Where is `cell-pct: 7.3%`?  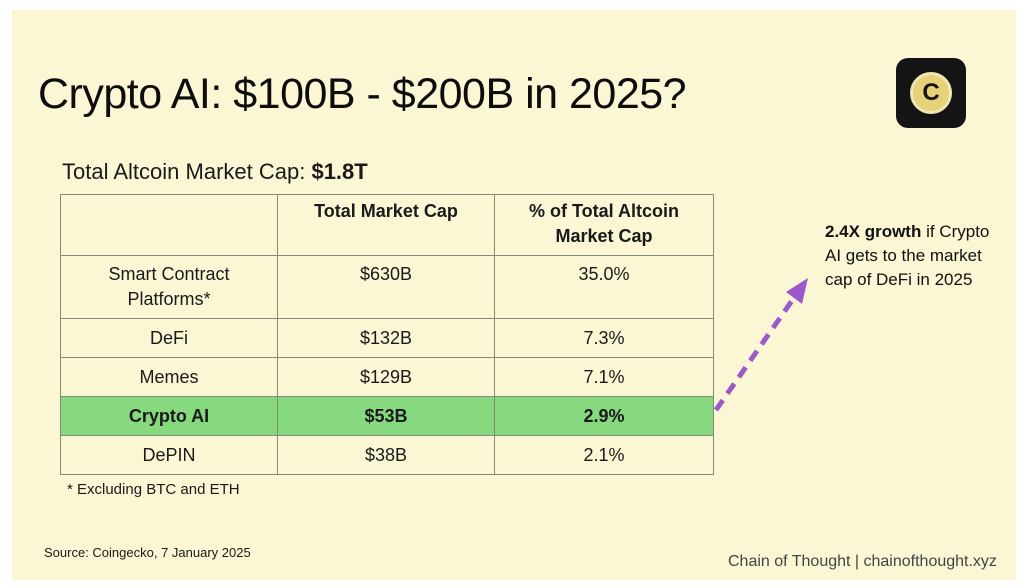 cell-pct: 7.3% is located at coordinates (604, 338).